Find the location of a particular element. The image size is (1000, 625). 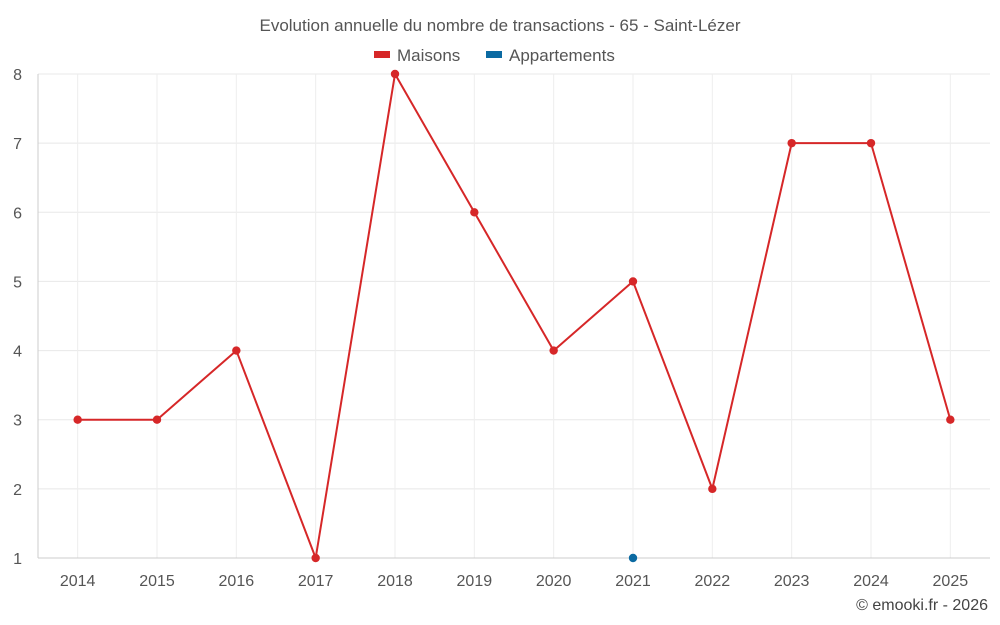

x-tick-label: 2014 is located at coordinates (78, 581).